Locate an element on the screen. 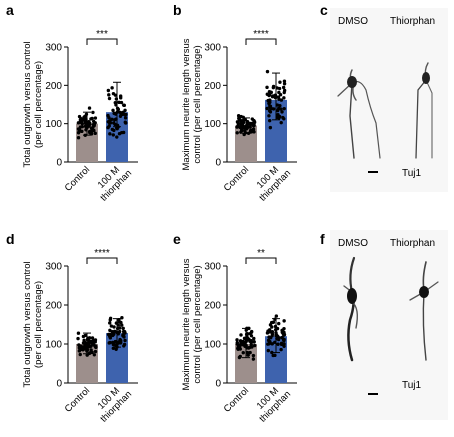 This screenshot has height=437, width=454. micrograph-c-dmso-label: DMSO is located at coordinates (353, 21).